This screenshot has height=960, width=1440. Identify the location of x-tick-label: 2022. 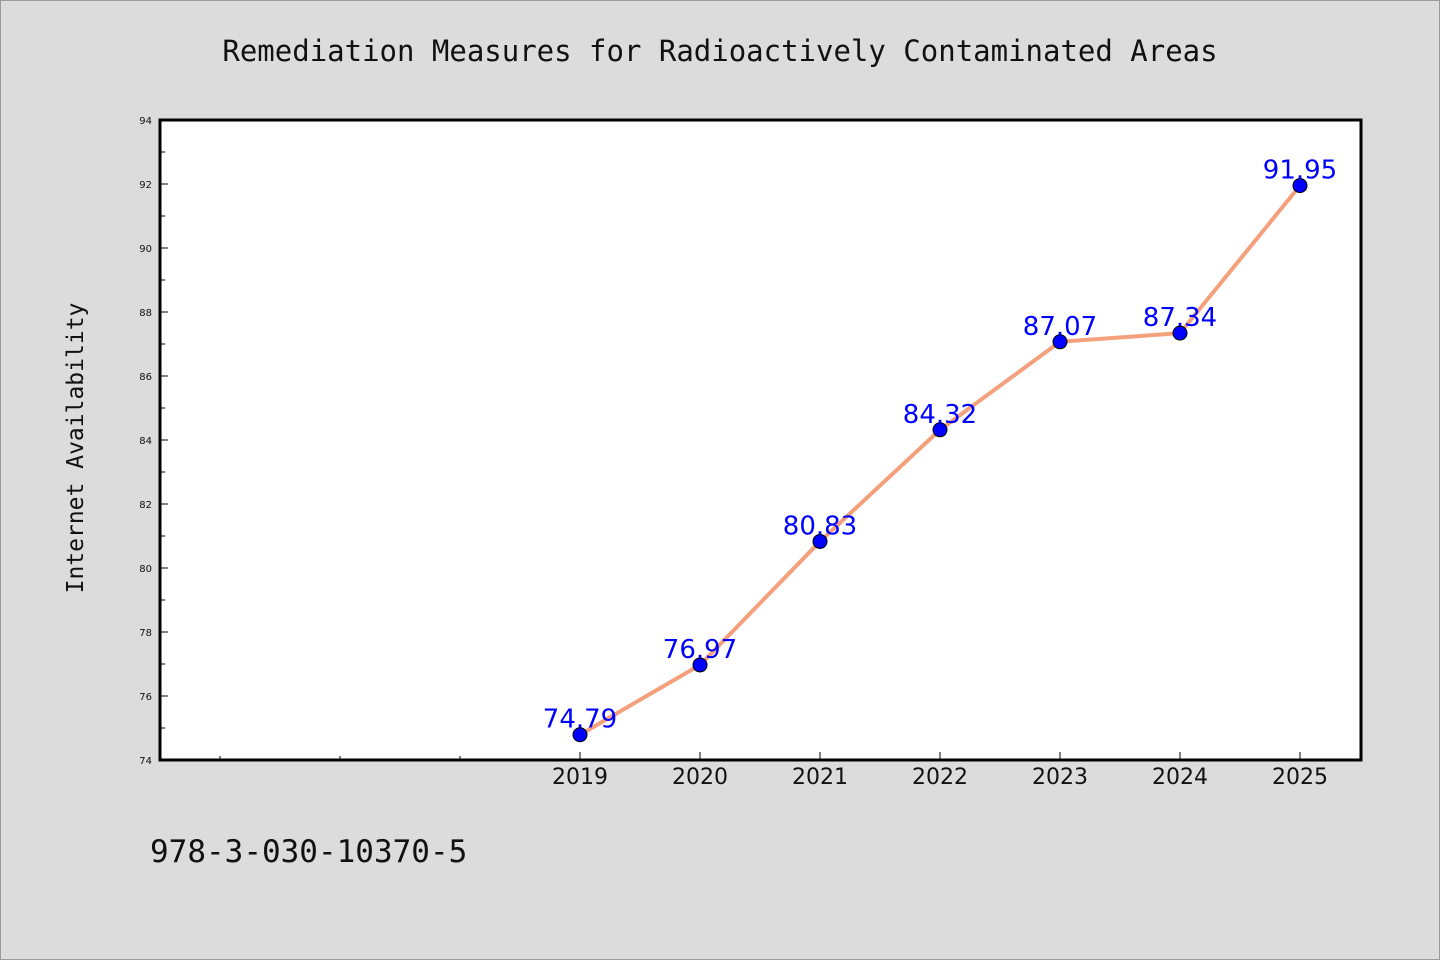
(940, 777).